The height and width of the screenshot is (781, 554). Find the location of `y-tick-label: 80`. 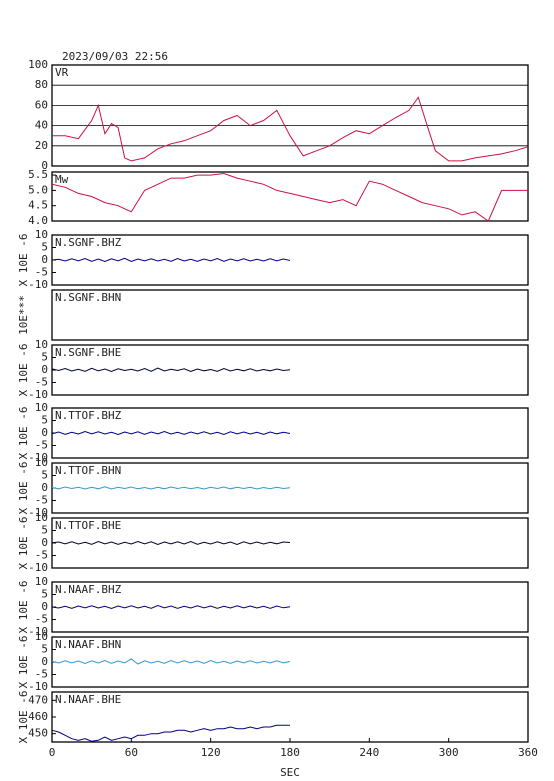

y-tick-label: 80 is located at coordinates (41, 84).